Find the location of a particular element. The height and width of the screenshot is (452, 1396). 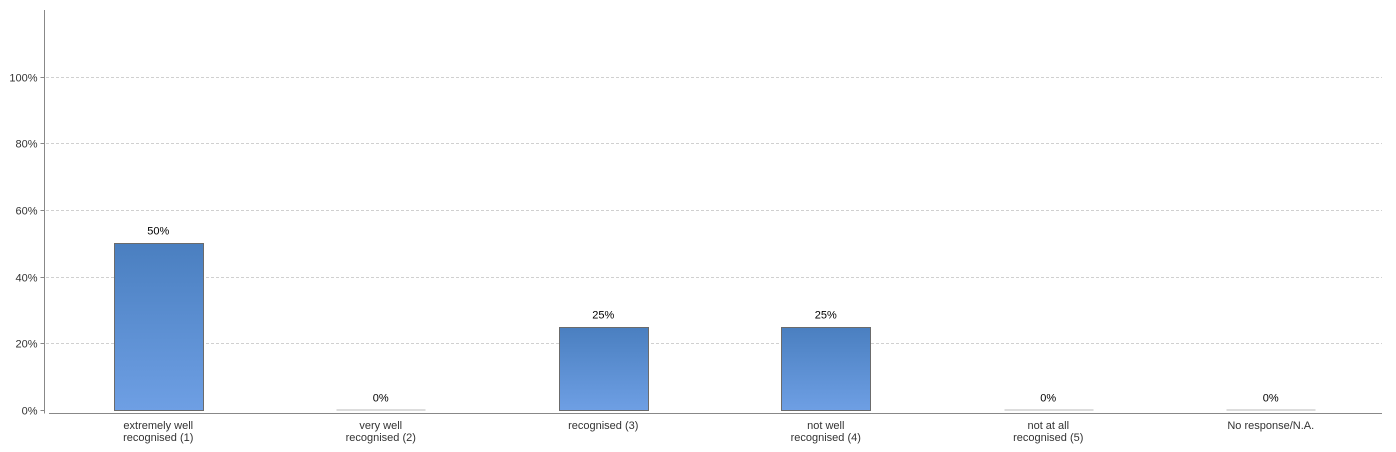

y-tick-label: 0% is located at coordinates (30, 412).